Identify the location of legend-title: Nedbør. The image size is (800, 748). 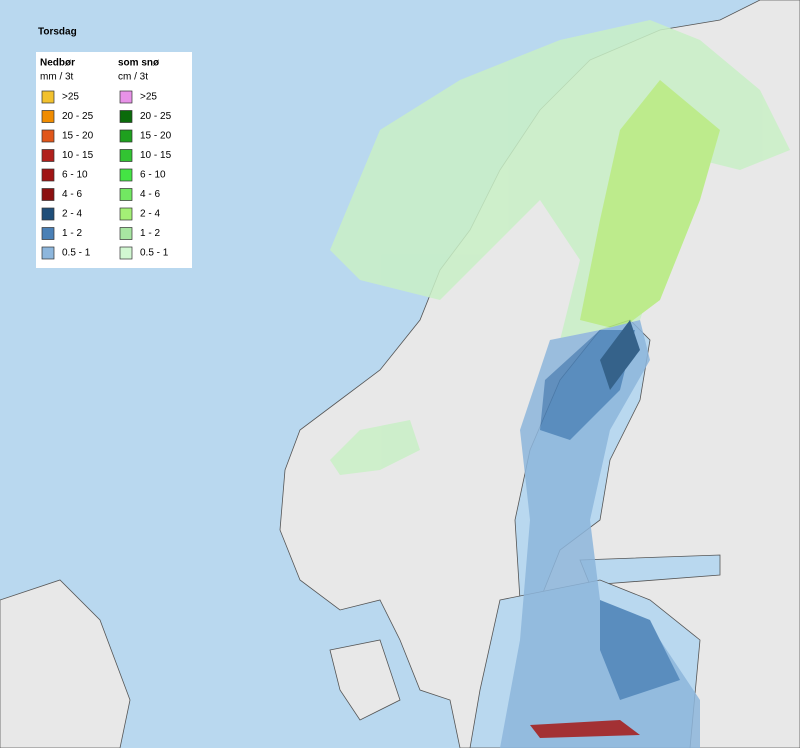
(57, 63).